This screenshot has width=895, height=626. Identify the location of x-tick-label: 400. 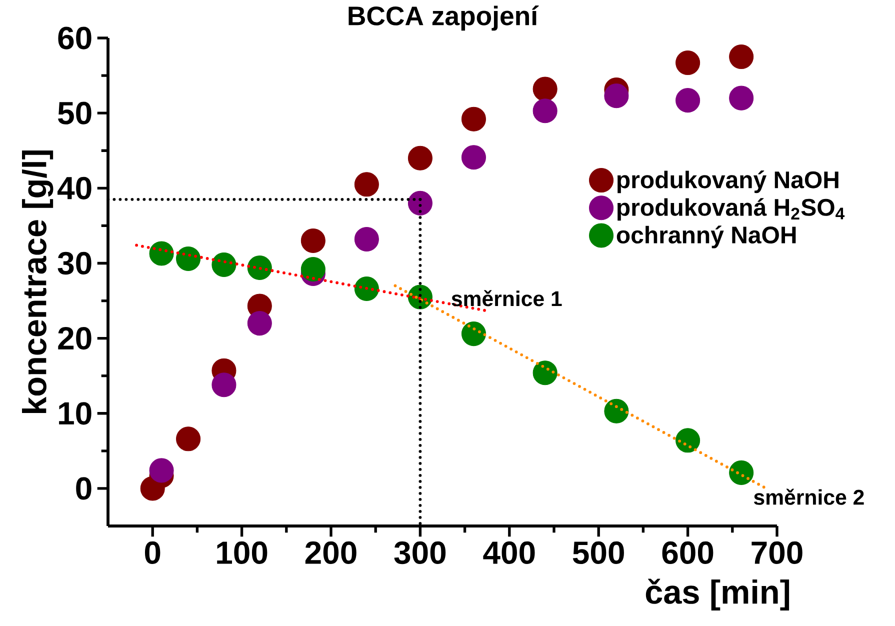
(509, 552).